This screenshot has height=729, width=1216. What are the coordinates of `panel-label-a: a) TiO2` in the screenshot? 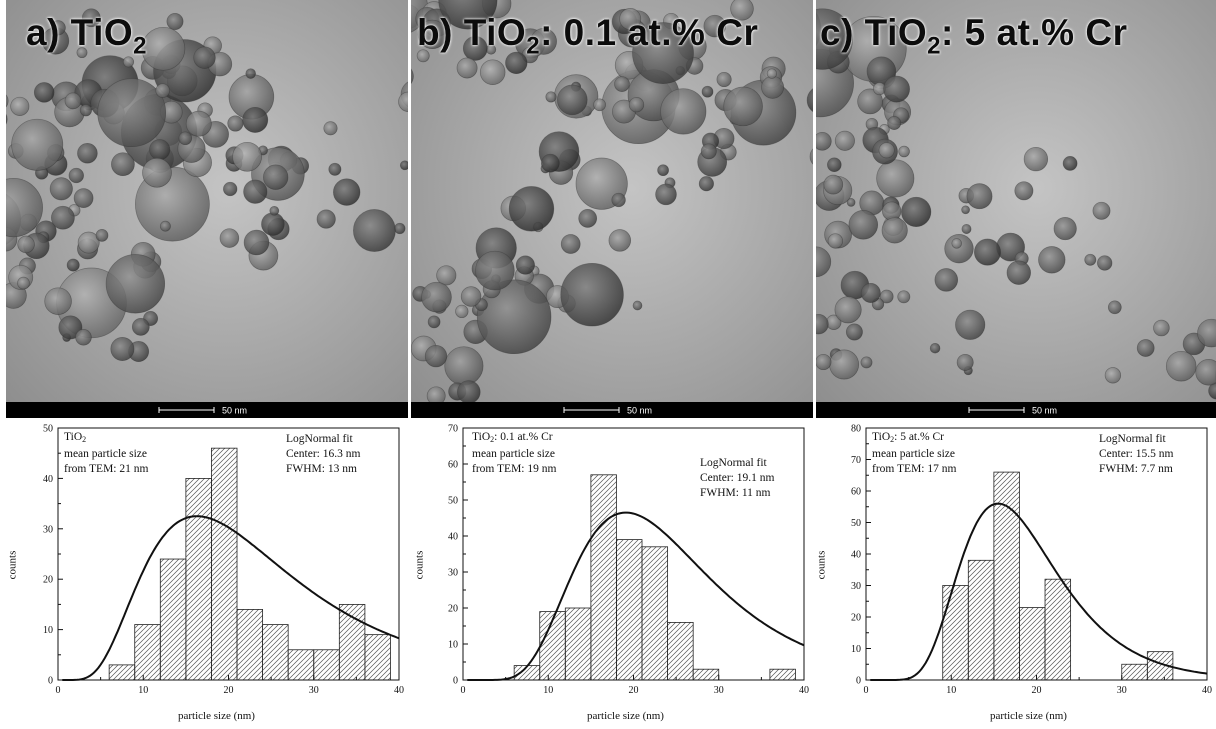 It's located at (87, 36).